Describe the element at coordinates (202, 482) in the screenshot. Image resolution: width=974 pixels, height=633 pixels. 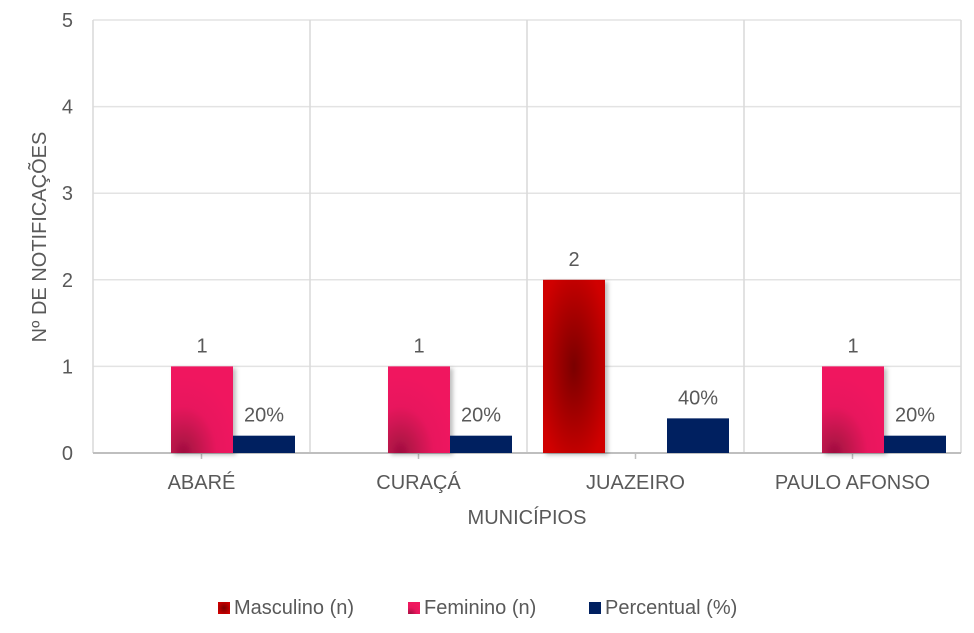
I see `x-tick-label: ABARÉ` at that location.